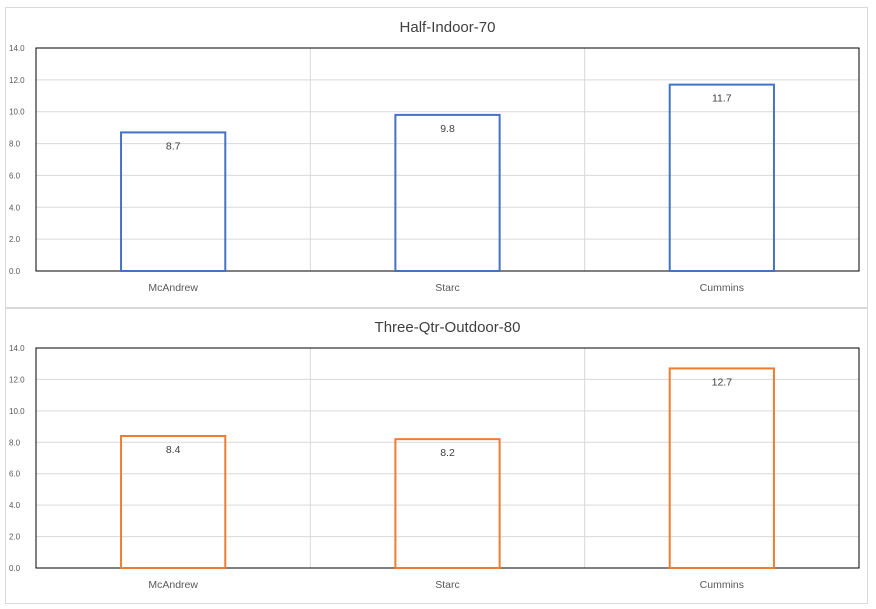  Describe the element at coordinates (15, 144) in the screenshot. I see `chart0-y-tick-label: 8.0` at that location.